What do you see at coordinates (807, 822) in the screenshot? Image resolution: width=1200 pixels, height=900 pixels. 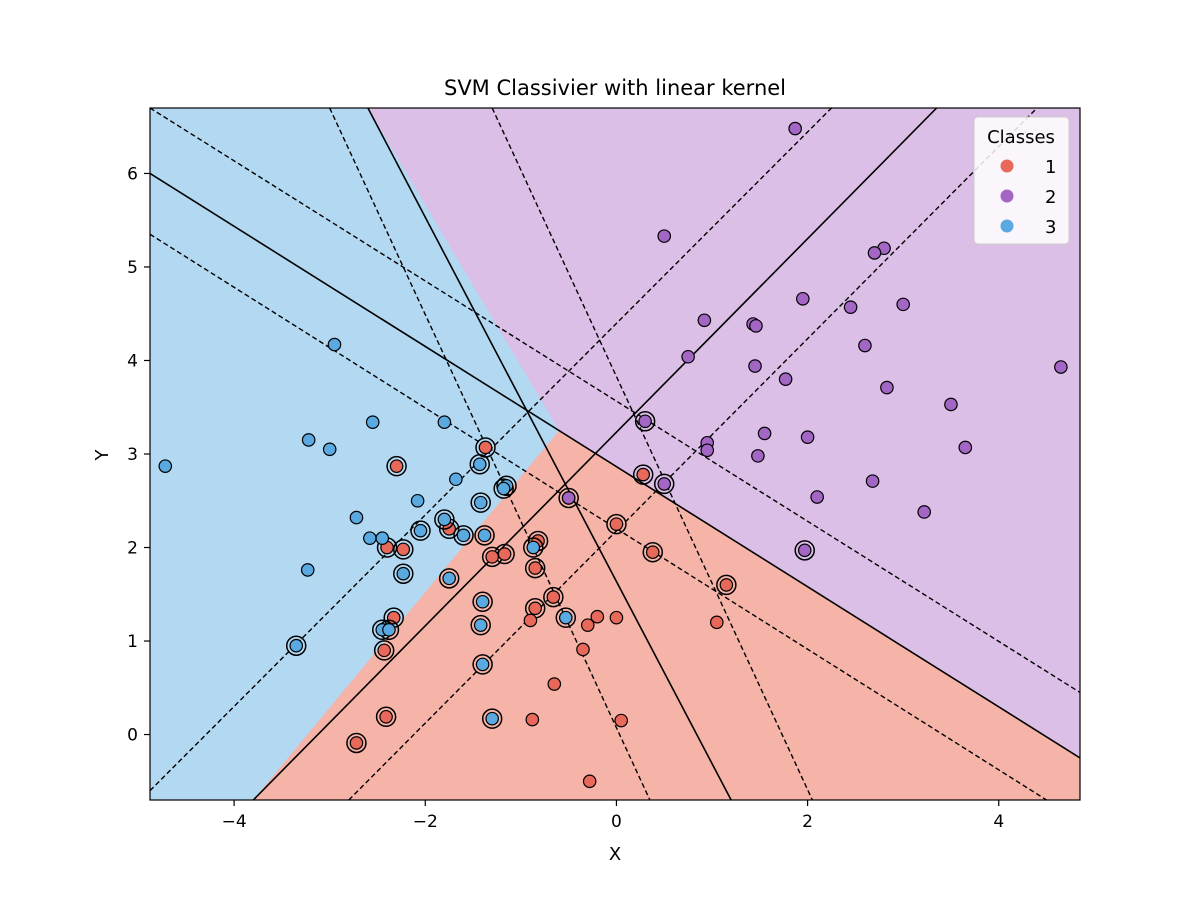 I see `x-tick-label: 2` at bounding box center [807, 822].